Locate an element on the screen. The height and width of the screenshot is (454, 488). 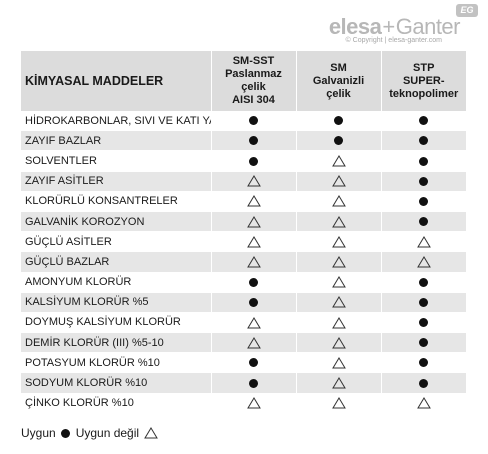
column-header-line: Galvanizli is located at coordinates (338, 80).